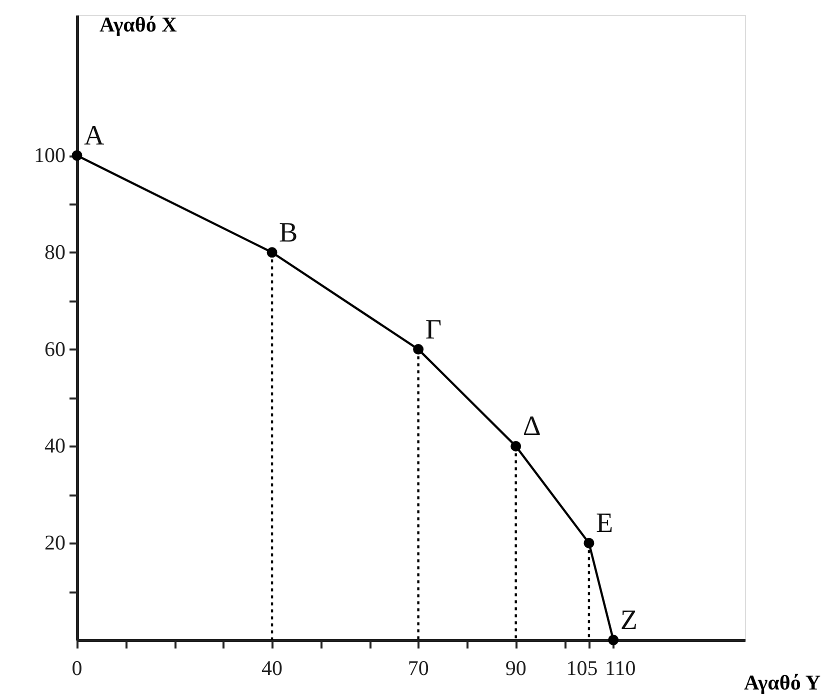 The width and height of the screenshot is (823, 697). I want to click on x-tick-label: 90, so click(515, 668).